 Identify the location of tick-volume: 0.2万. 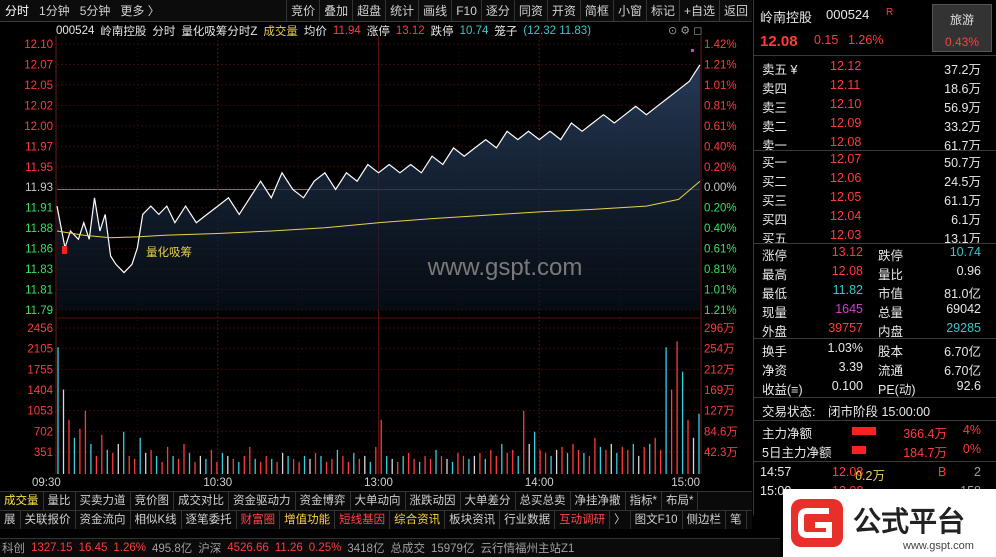
(870, 476).